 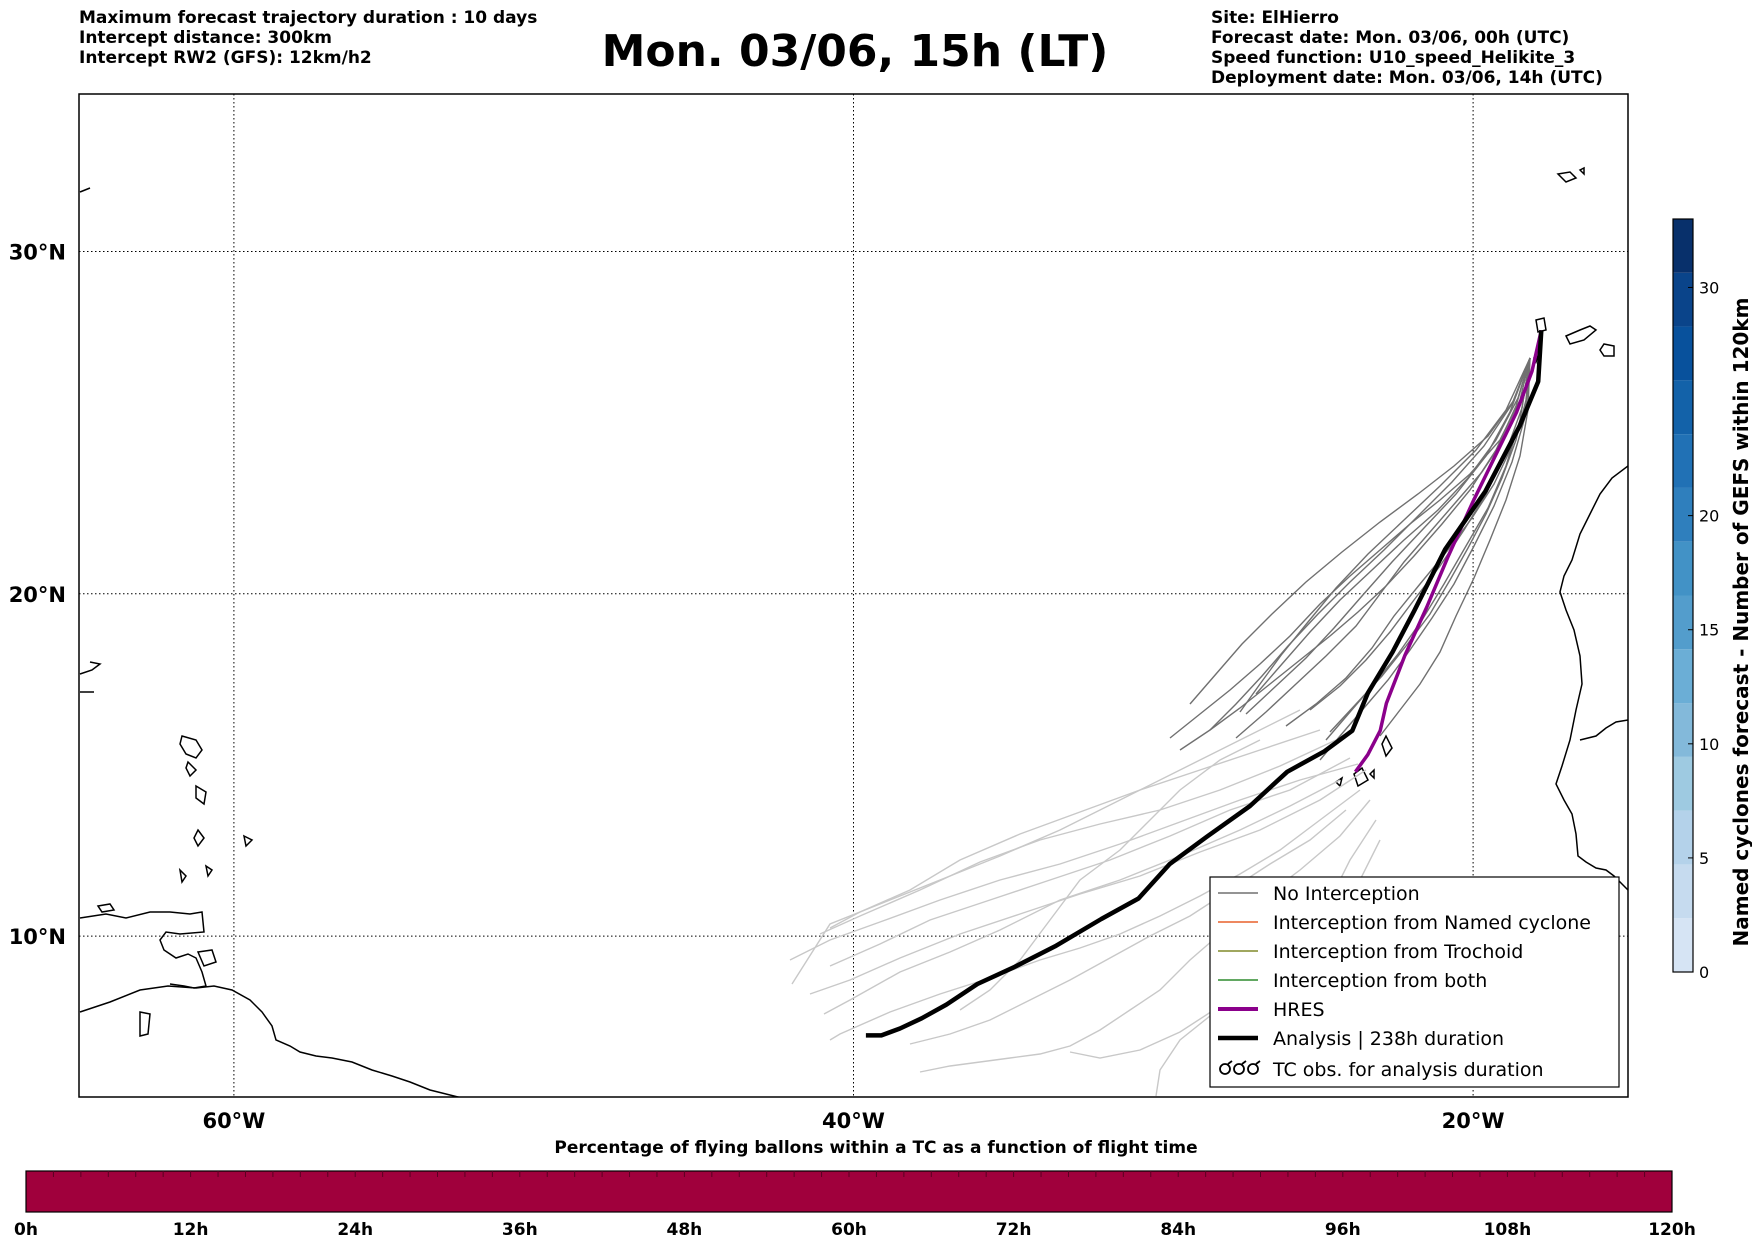 I want to click on colorbar-frame, so click(x=1683, y=595).